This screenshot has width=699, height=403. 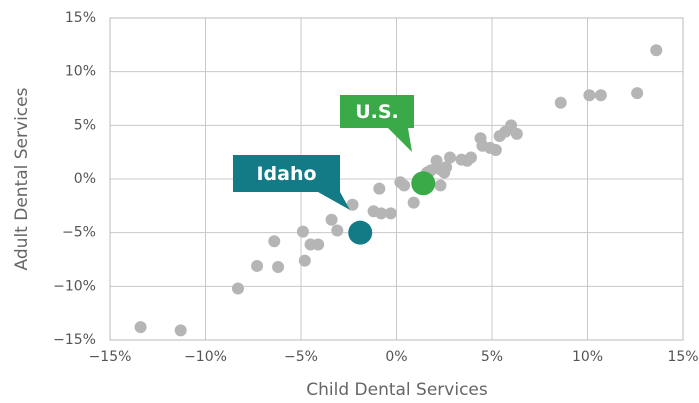 What do you see at coordinates (587, 357) in the screenshot?
I see `x-tick-label: 10%` at bounding box center [587, 357].